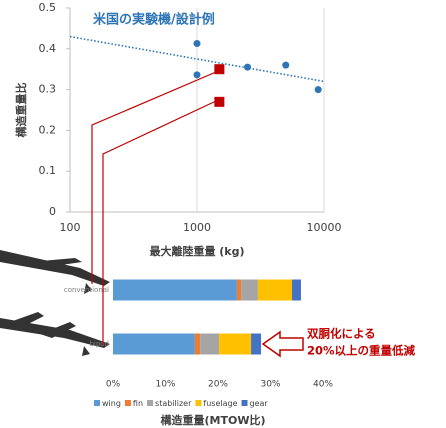 The width and height of the screenshot is (446, 428). What do you see at coordinates (341, 334) in the screenshot?
I see `annotation: 双胴化による` at bounding box center [341, 334].